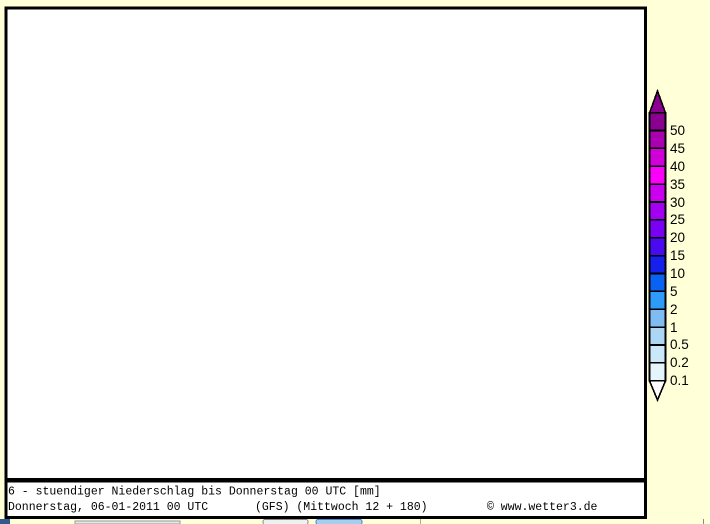 This screenshot has width=710, height=524. What do you see at coordinates (677, 237) in the screenshot?
I see `svg-text: 20` at bounding box center [677, 237].